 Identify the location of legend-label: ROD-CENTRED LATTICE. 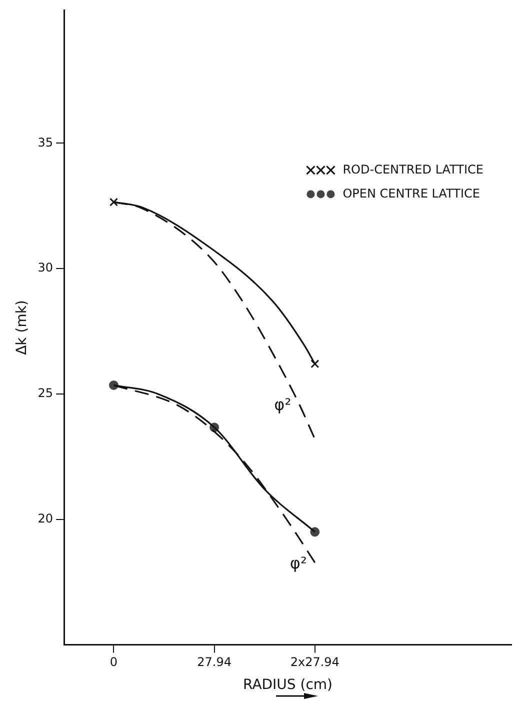
(413, 169).